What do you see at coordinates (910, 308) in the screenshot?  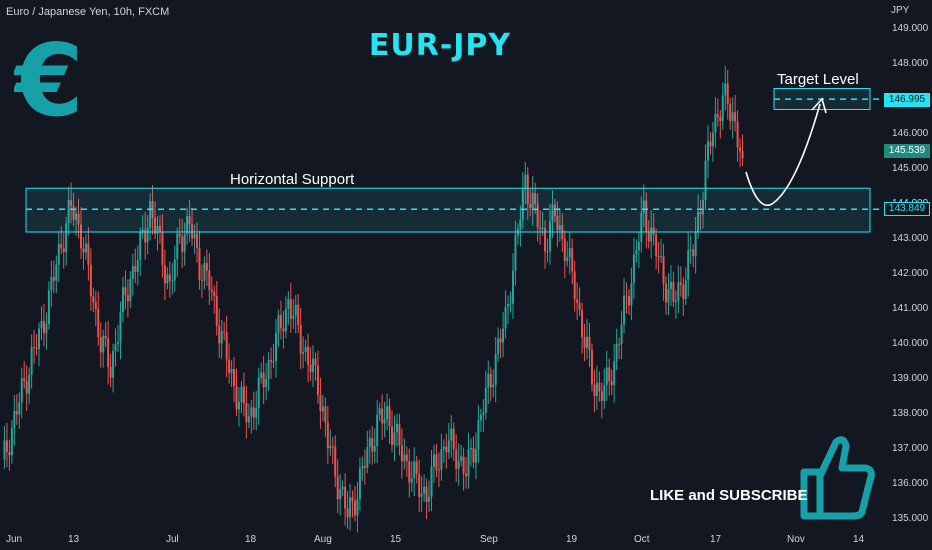 I see `y-tick-label: 141.000` at bounding box center [910, 308].